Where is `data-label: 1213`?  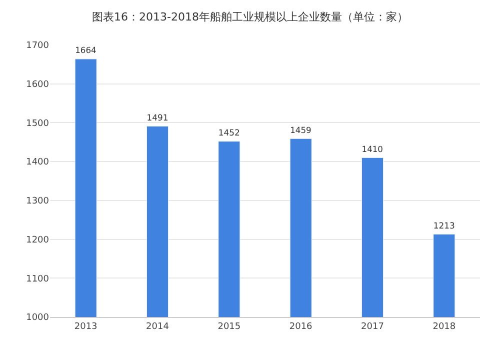
data-label: 1213 is located at coordinates (444, 225).